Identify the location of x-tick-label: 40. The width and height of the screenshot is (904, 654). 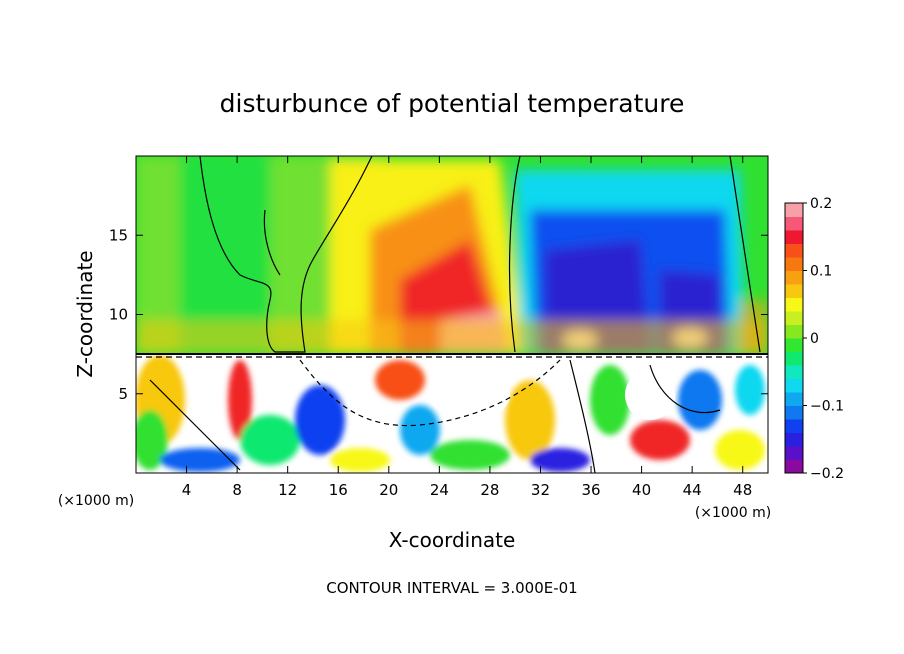
(641, 490).